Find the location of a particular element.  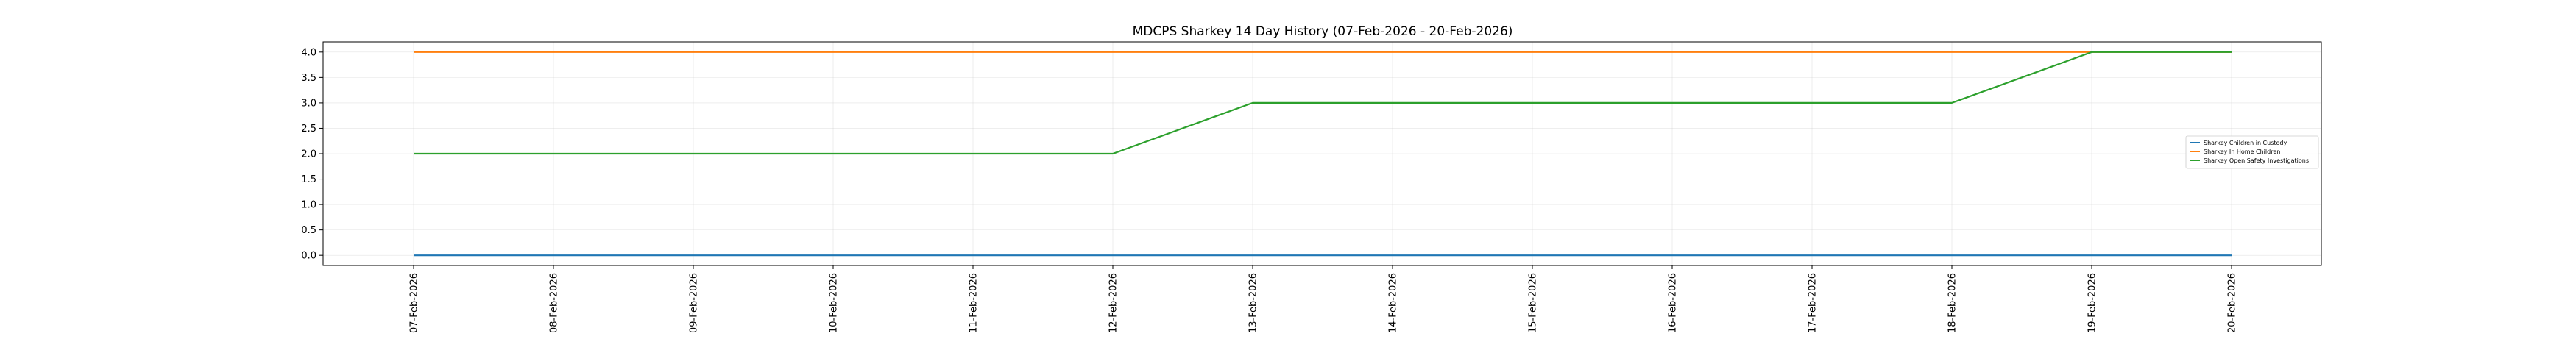

legend-label: Sharkey In Home Children is located at coordinates (2242, 152).